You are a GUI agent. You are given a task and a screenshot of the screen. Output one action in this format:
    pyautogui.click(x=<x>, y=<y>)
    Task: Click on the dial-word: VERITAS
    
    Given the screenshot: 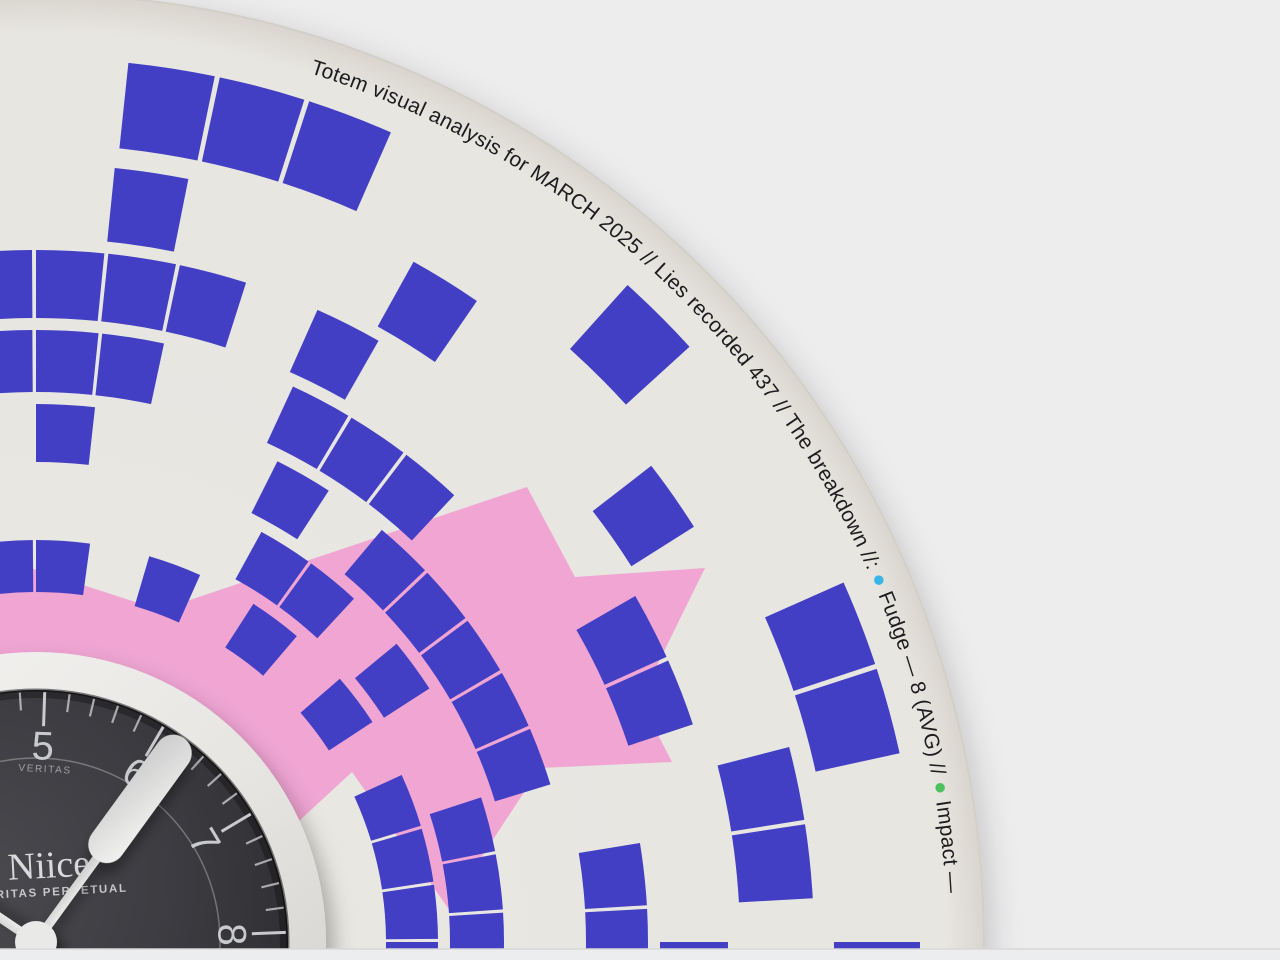 What is the action you would take?
    pyautogui.click(x=45, y=770)
    